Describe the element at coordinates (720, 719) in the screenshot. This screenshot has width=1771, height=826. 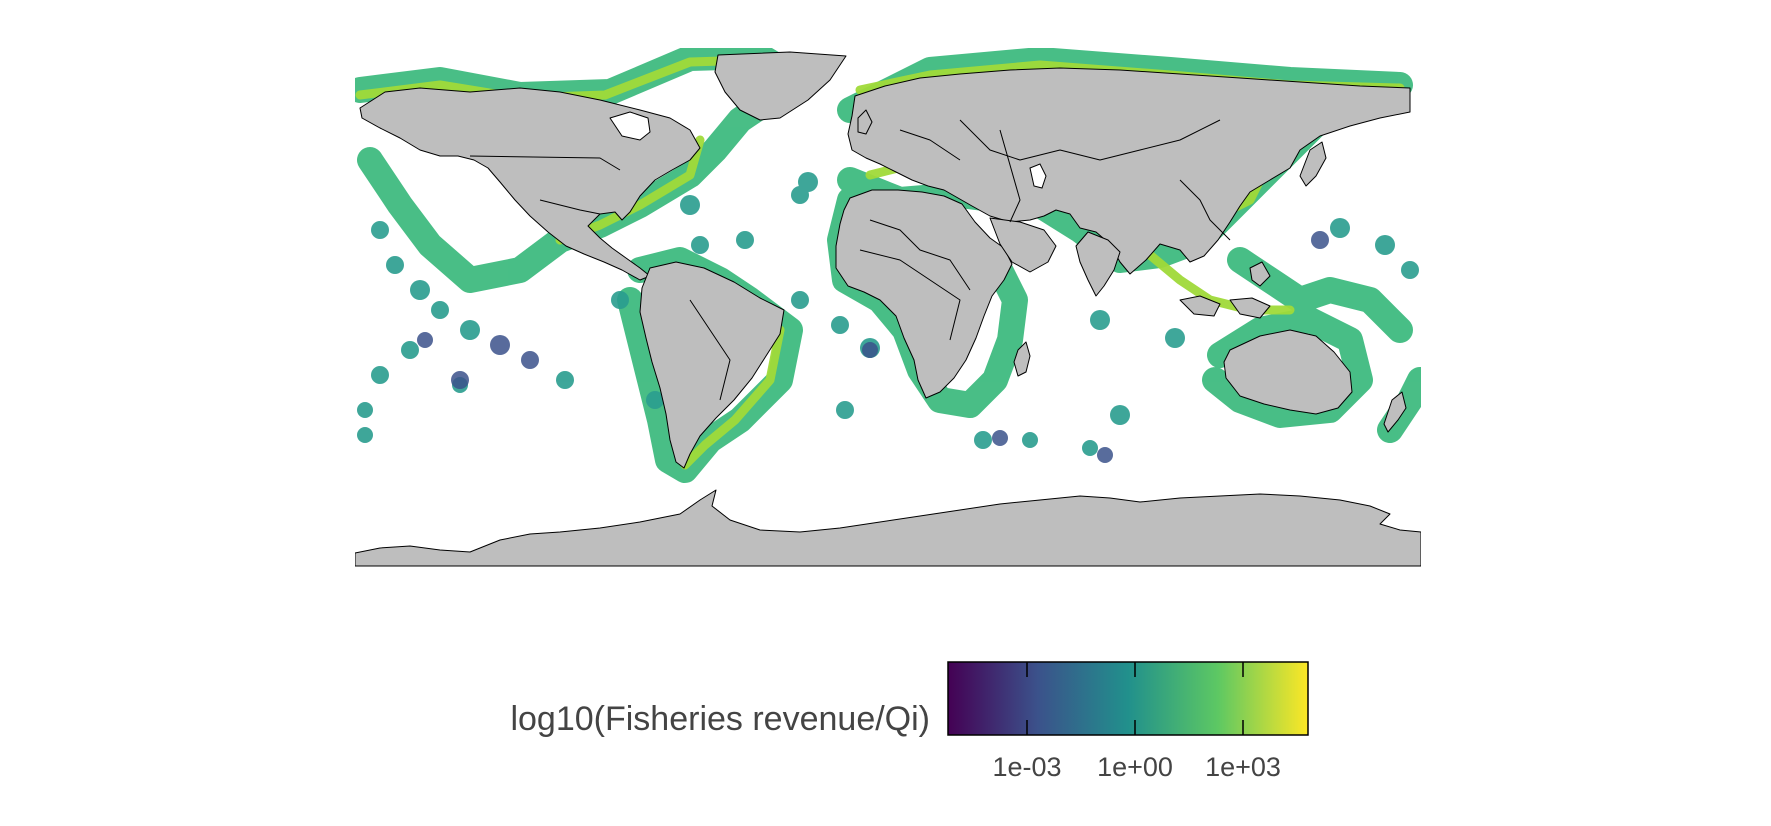
I see `legend-title: log10(Fisheries revenue/Qi)` at that location.